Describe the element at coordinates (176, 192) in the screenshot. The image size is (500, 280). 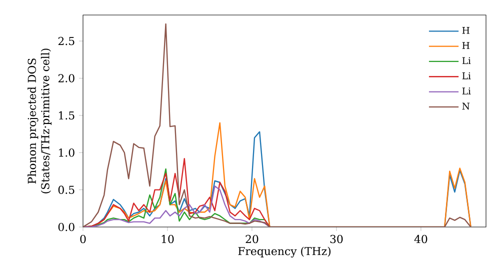
I see `line-series` at that location.